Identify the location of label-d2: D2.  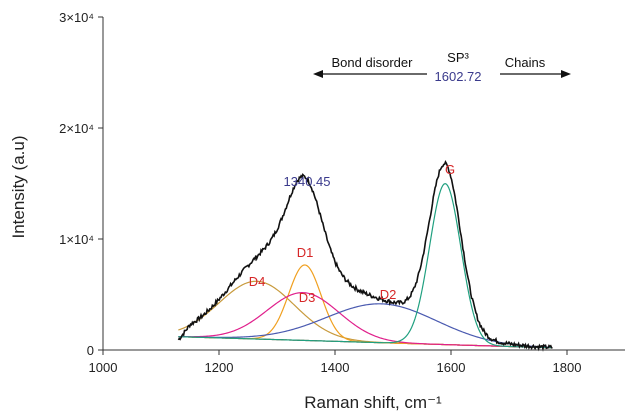
(388, 294).